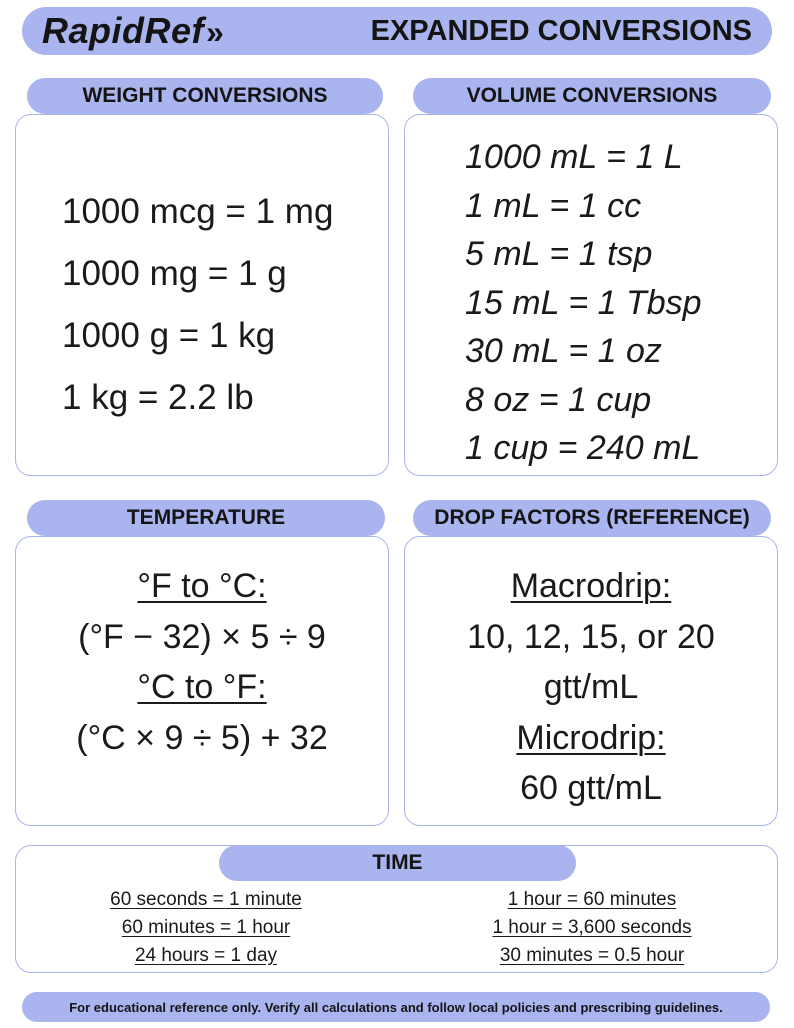  Describe the element at coordinates (592, 518) in the screenshot. I see `drop-factors-section-title: DROP FACTORS (REFERENCE)` at that location.